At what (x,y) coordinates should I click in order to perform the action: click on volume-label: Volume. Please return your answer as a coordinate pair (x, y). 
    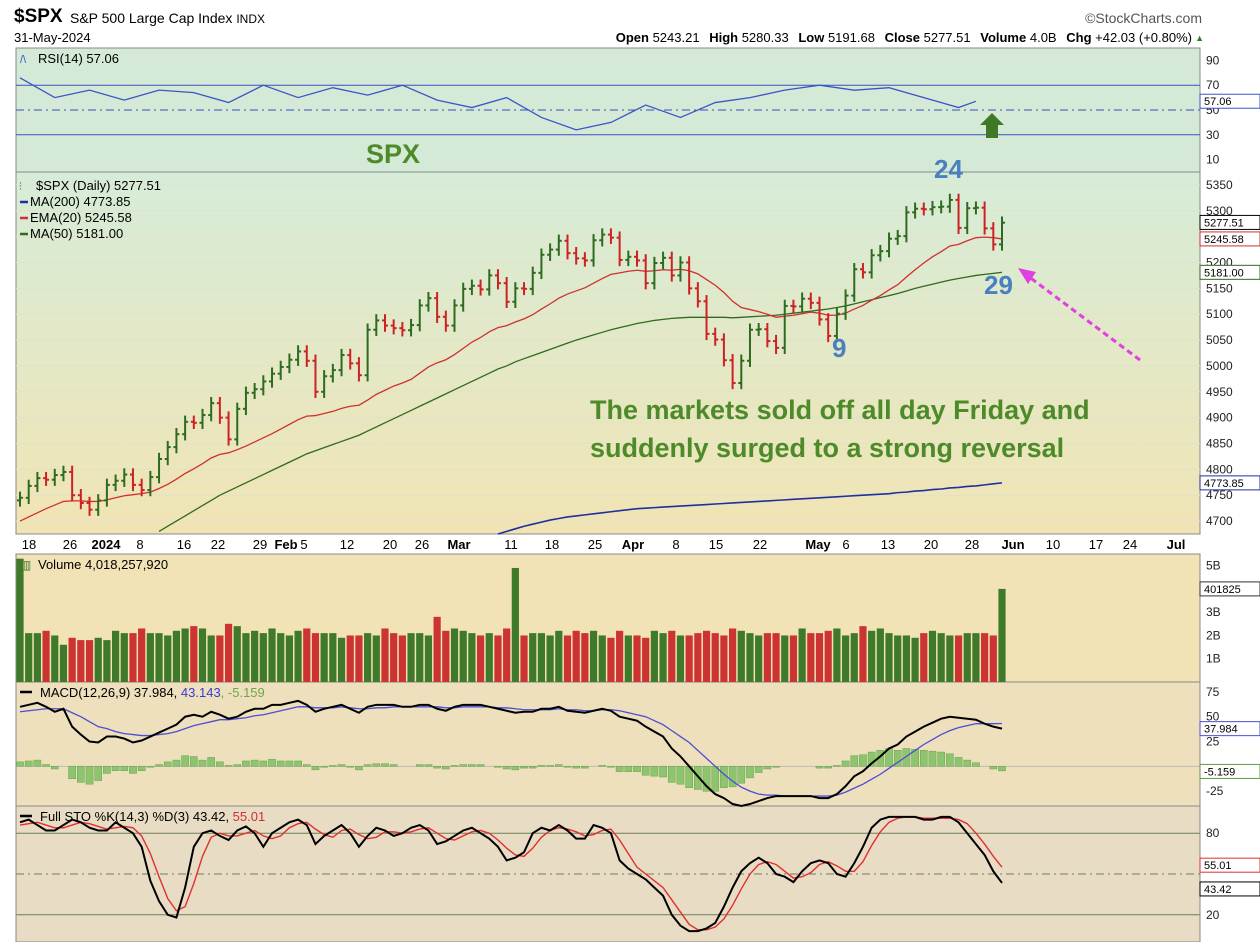
    Looking at the image, I should click on (1003, 37).